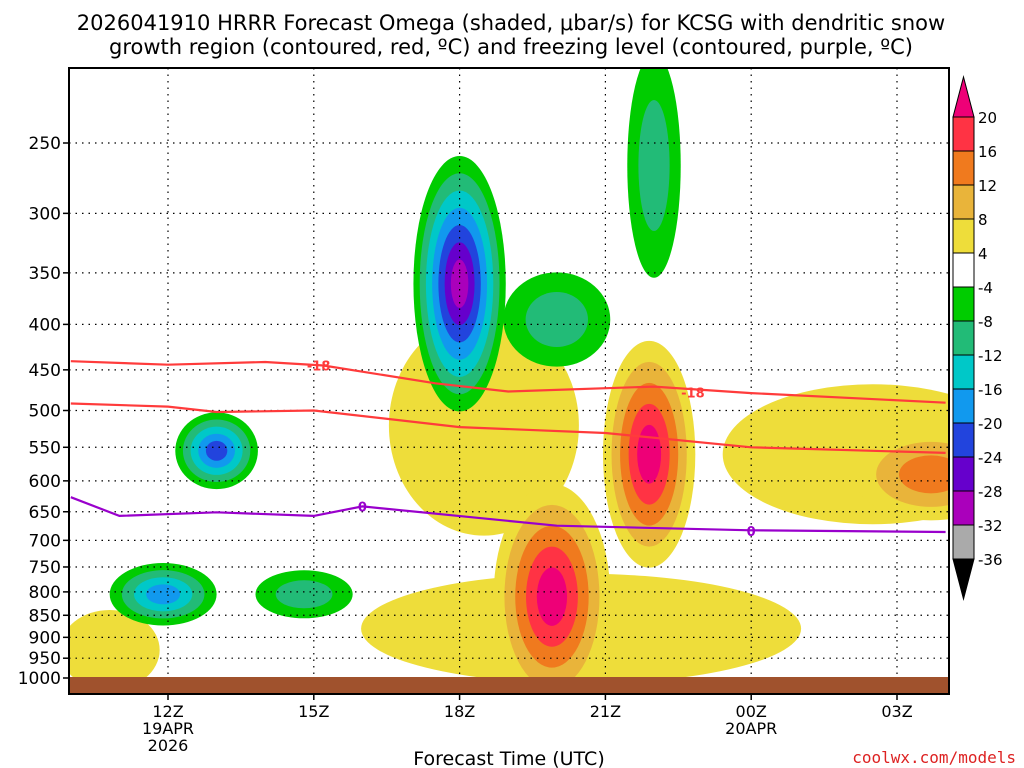  Describe the element at coordinates (114, 650) in the screenshot. I see `downward-broad-west` at that location.